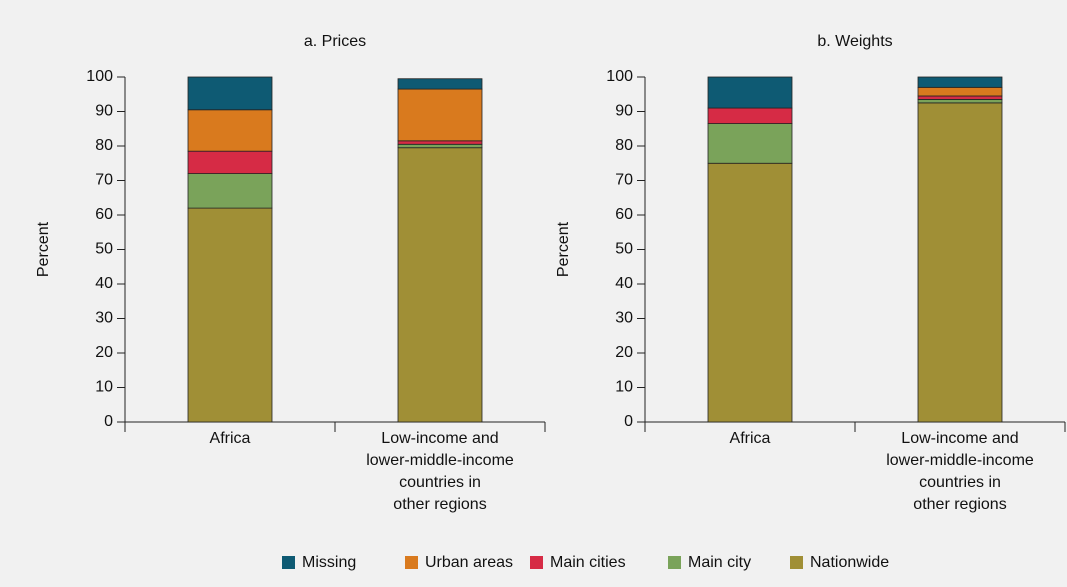  I want to click on legend-label: Main city, so click(719, 562).